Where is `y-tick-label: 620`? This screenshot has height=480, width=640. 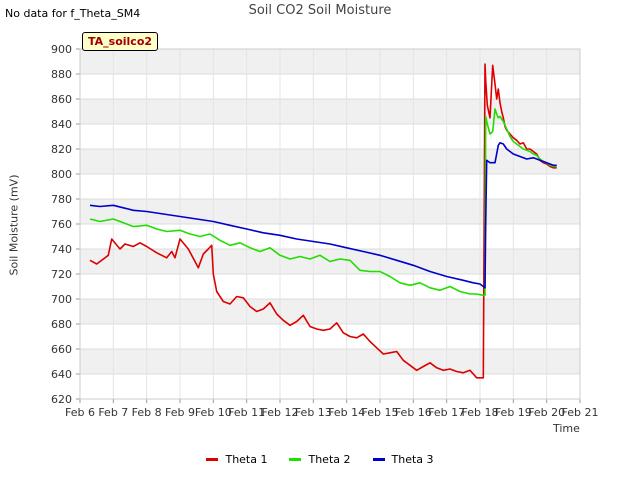 y-tick-label: 620 is located at coordinates (61, 399).